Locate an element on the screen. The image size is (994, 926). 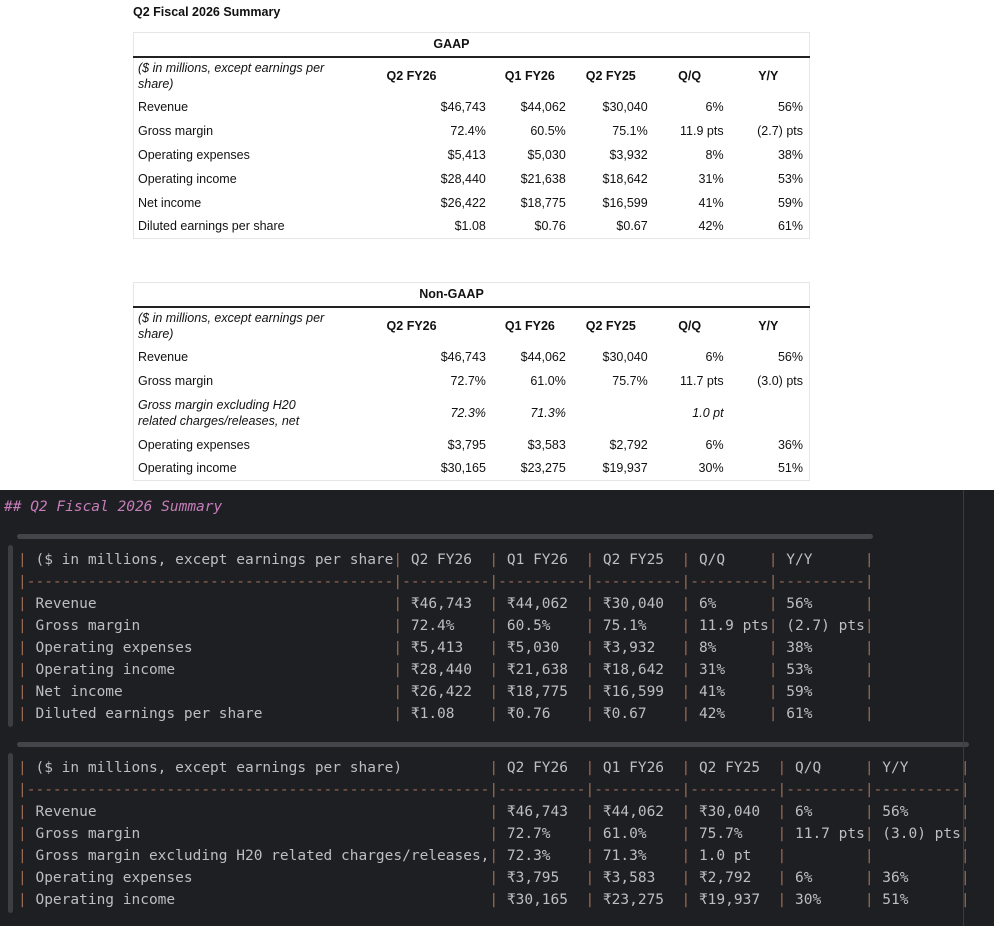
markdown-heading: ## Q2 Fiscal 2026 Summary is located at coordinates (113, 507).